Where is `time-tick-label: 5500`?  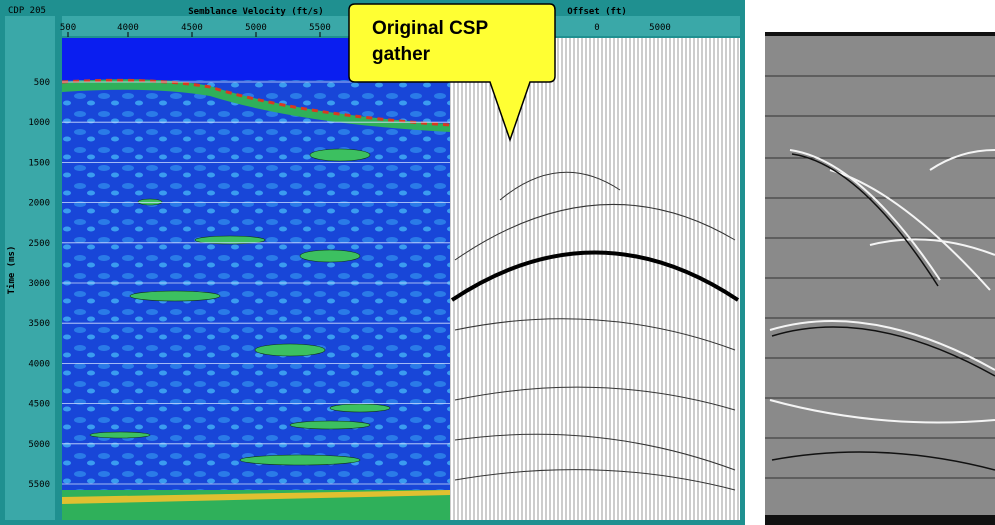
time-tick-label: 5500 is located at coordinates (39, 485).